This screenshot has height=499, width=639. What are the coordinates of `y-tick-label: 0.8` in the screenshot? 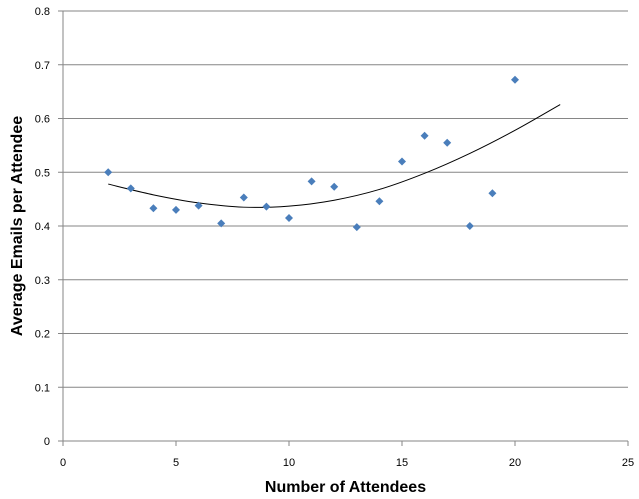 It's located at (42, 12).